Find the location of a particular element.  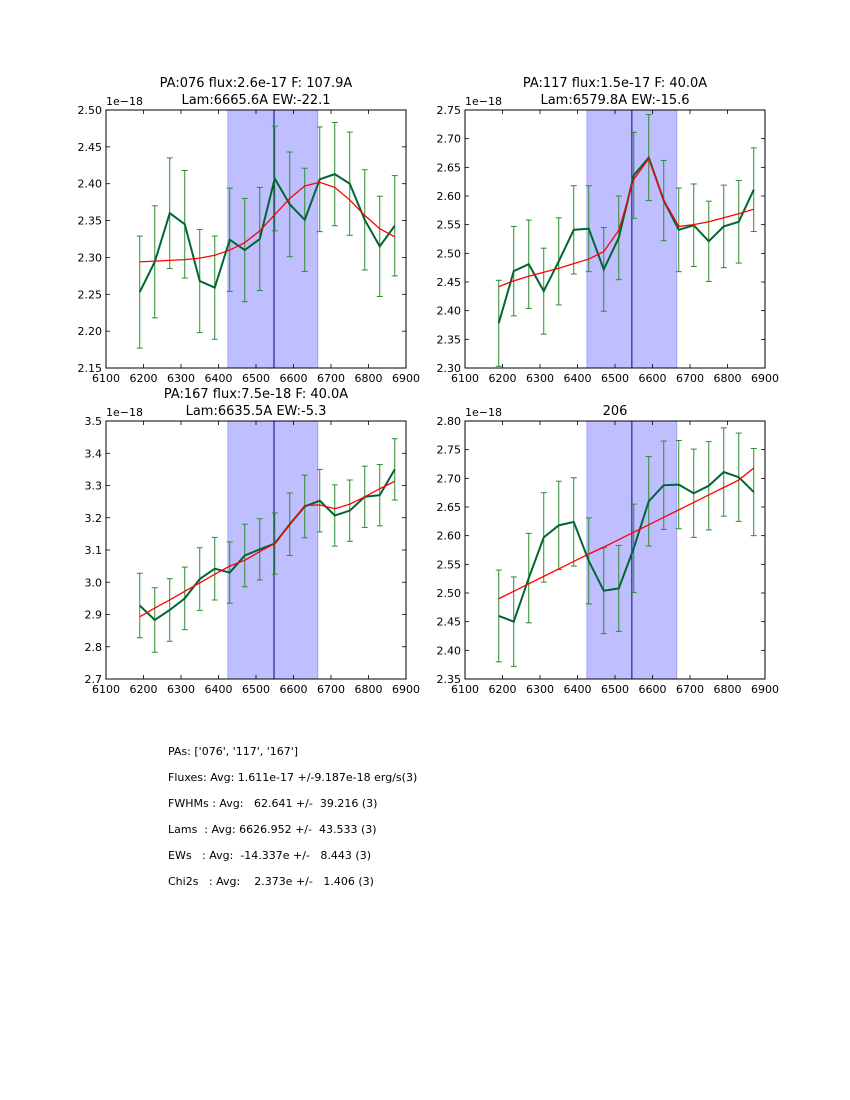

y-tick-label: 3.0 is located at coordinates (94, 582).